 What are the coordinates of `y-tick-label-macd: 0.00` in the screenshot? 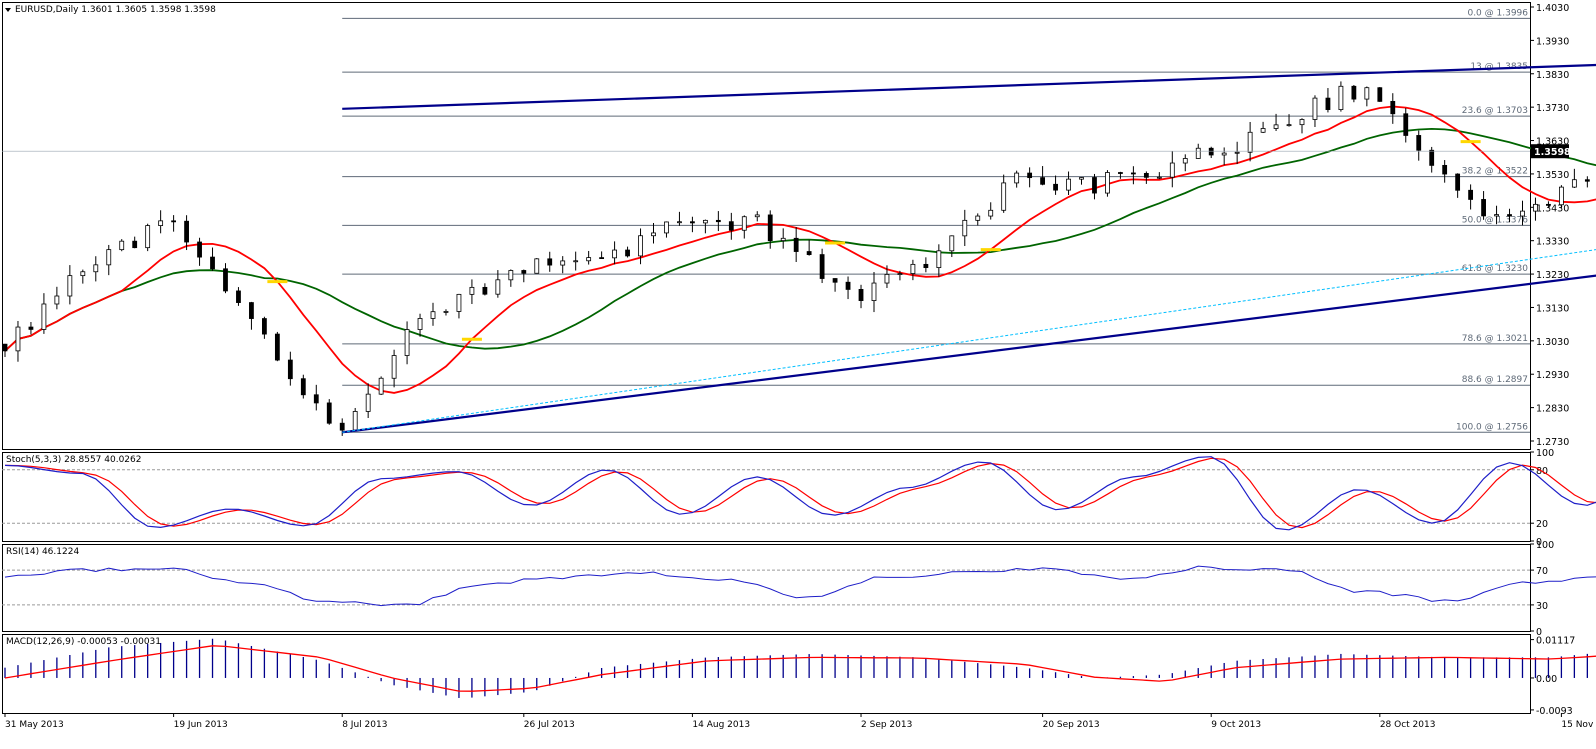 It's located at (1546, 679).